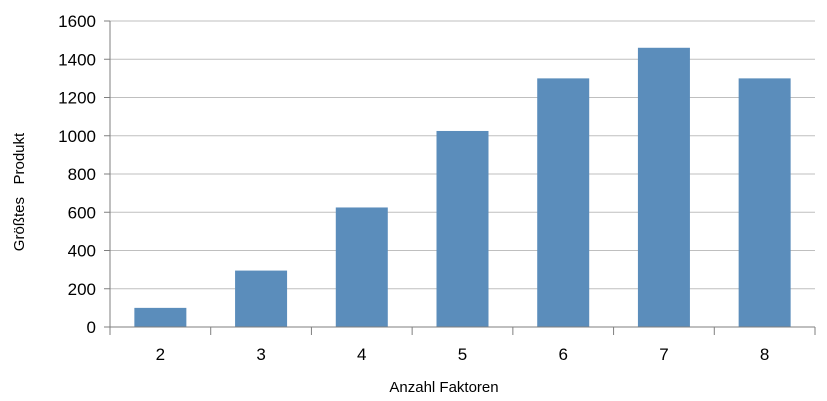  What do you see at coordinates (77, 59) in the screenshot?
I see `y-tick-label-1400: 1400` at bounding box center [77, 59].